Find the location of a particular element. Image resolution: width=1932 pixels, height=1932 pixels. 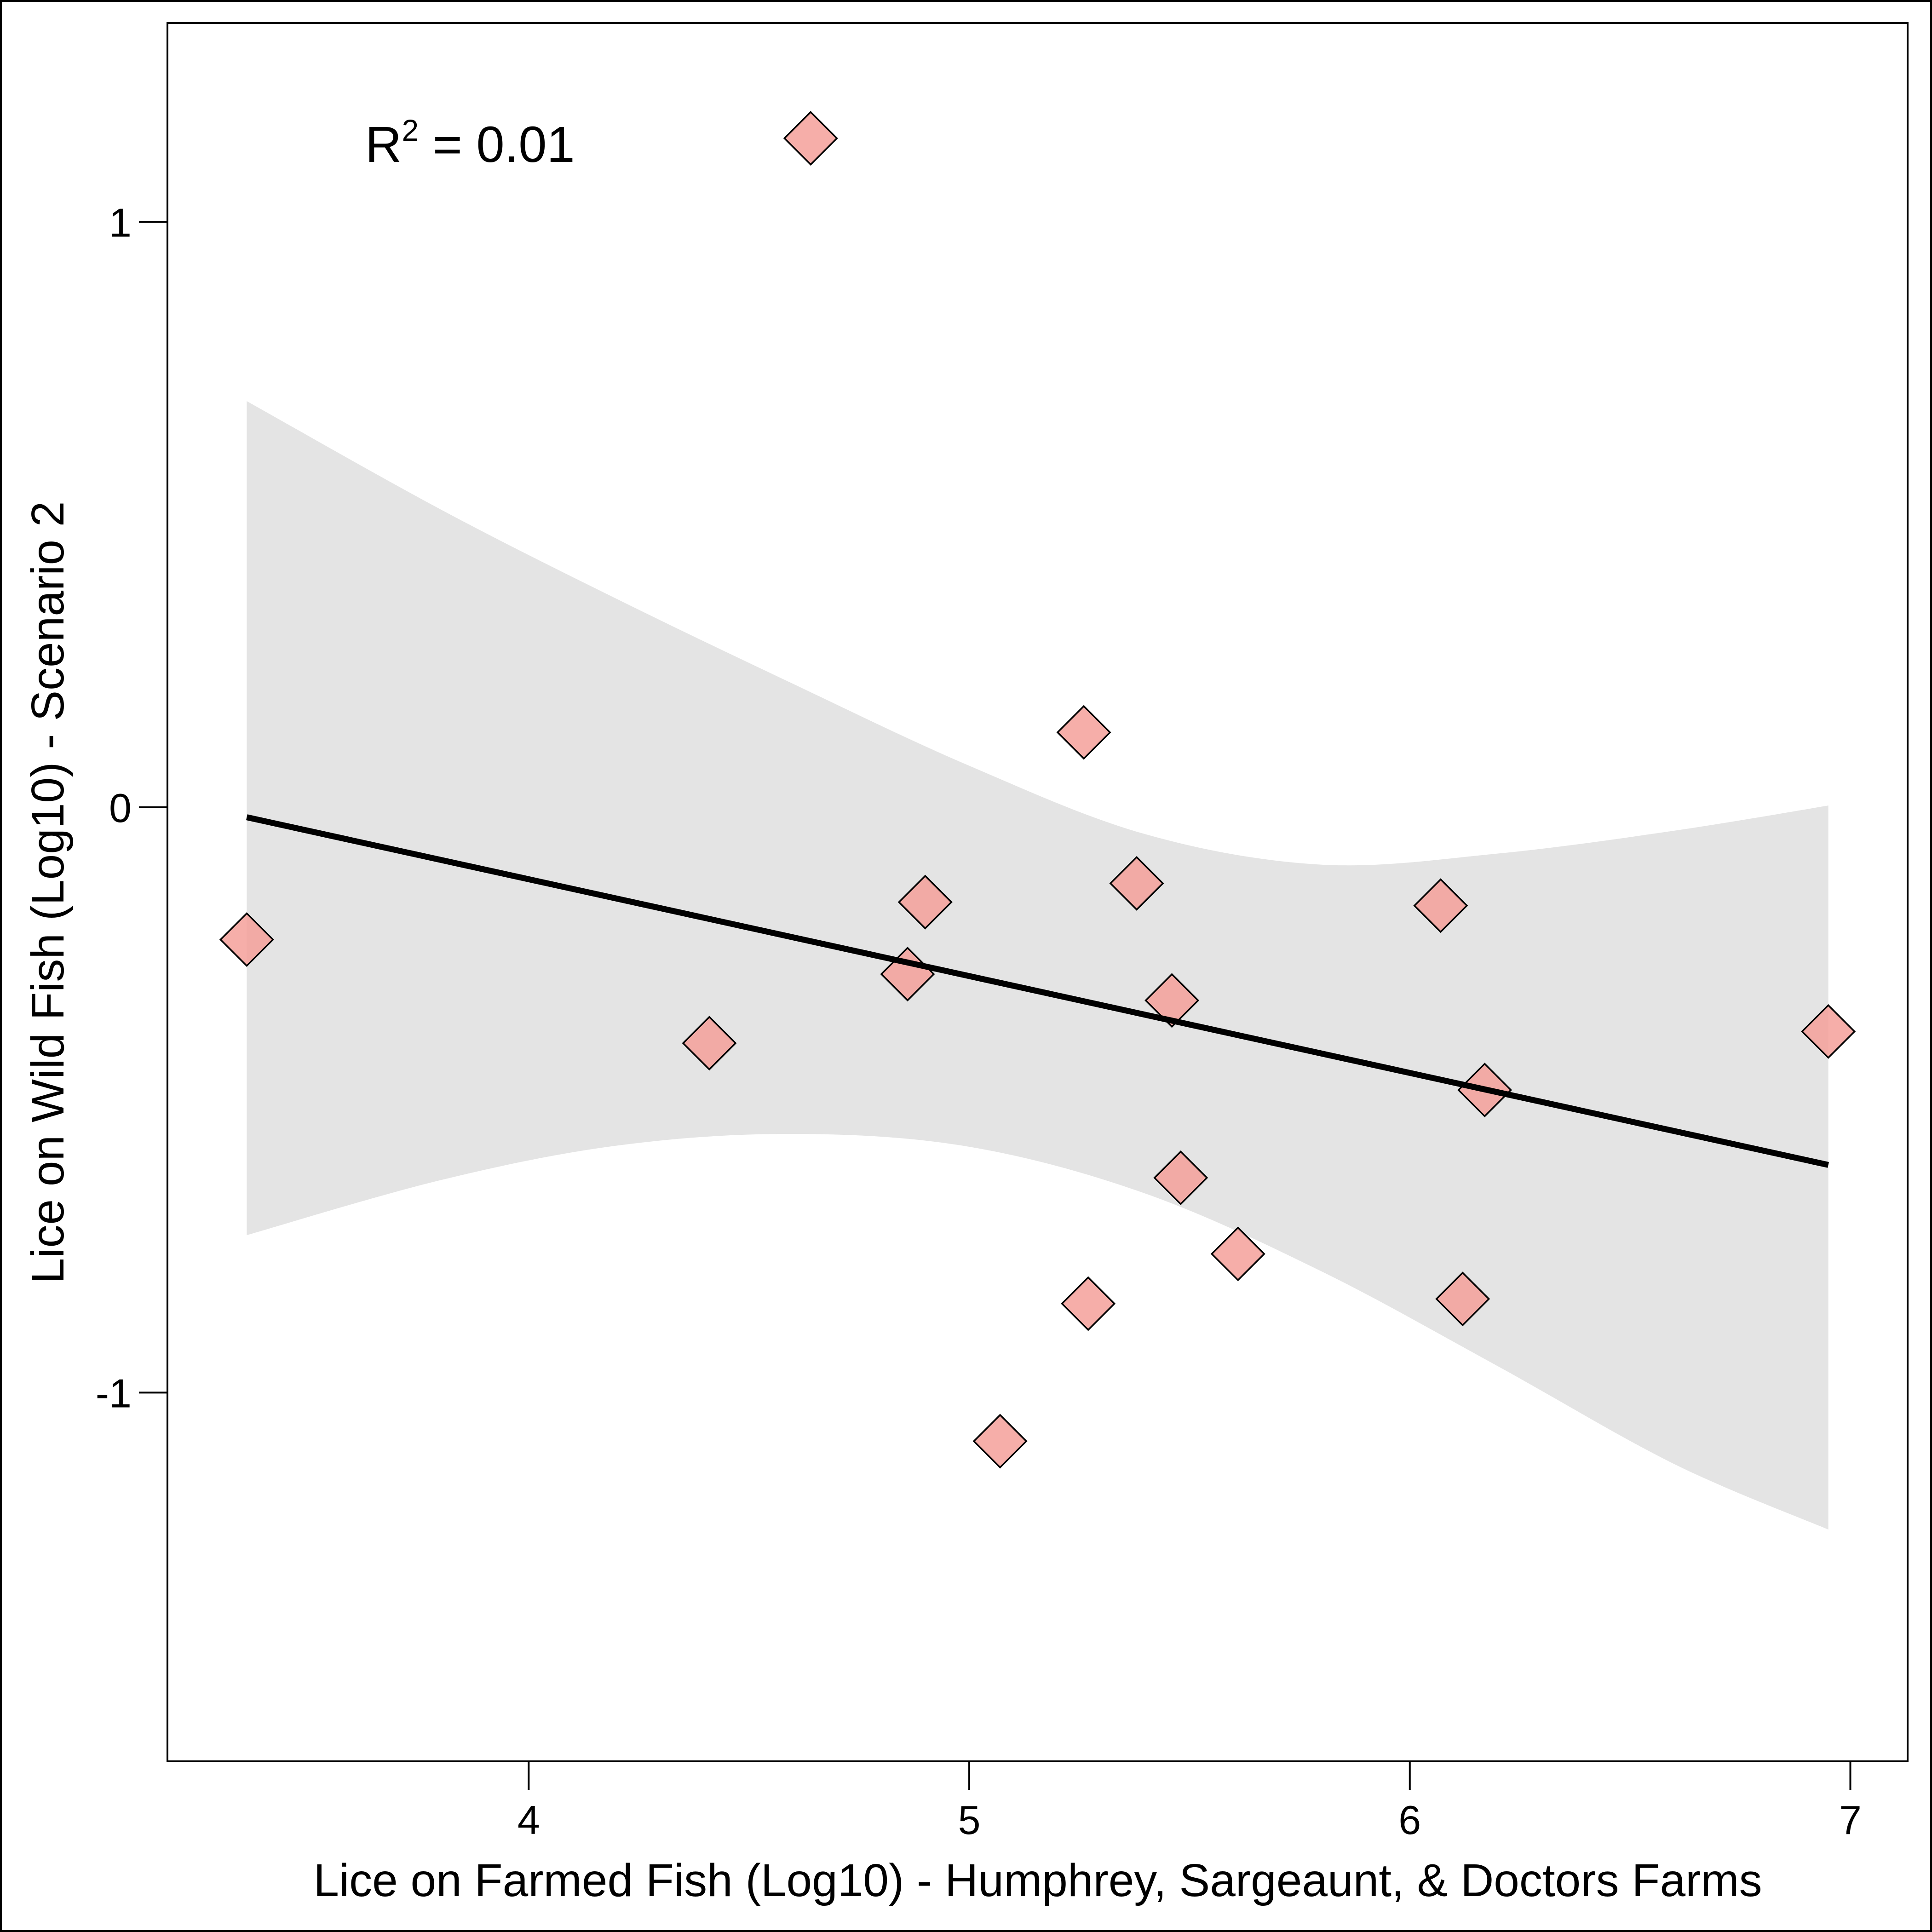

y-tick-label: 1 is located at coordinates (120, 223).